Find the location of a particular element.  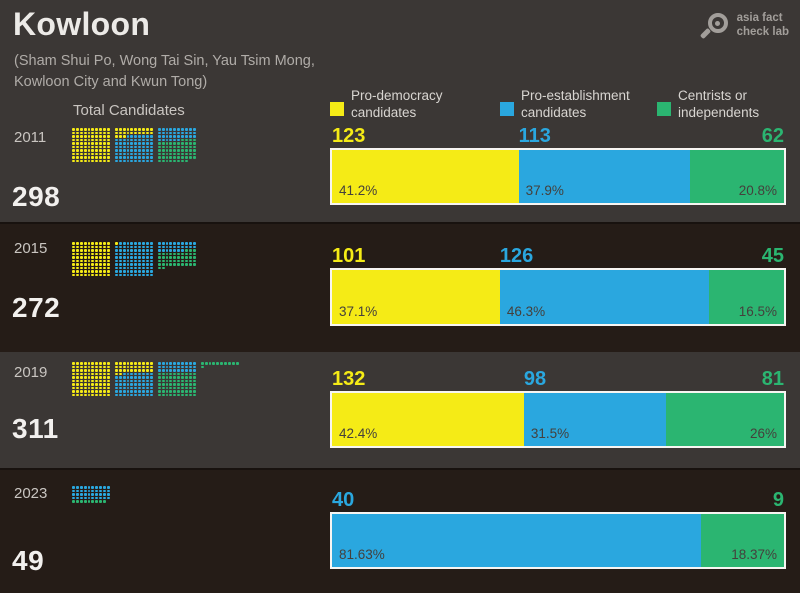

bar-2023: 81.63% 18.37% is located at coordinates (558, 540).